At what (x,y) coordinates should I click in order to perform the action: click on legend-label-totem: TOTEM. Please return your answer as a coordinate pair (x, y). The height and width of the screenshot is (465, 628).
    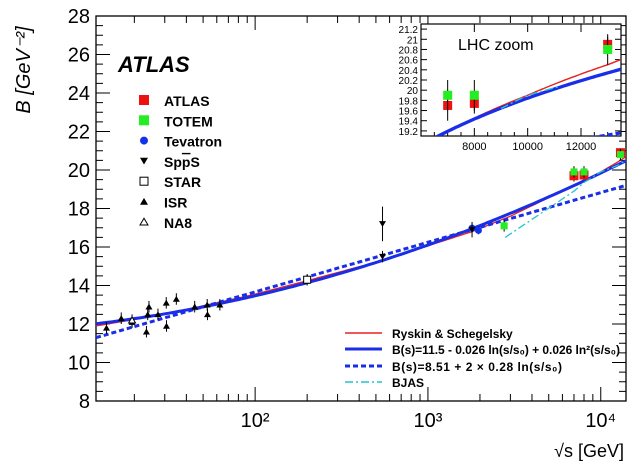
    Looking at the image, I should click on (188, 121).